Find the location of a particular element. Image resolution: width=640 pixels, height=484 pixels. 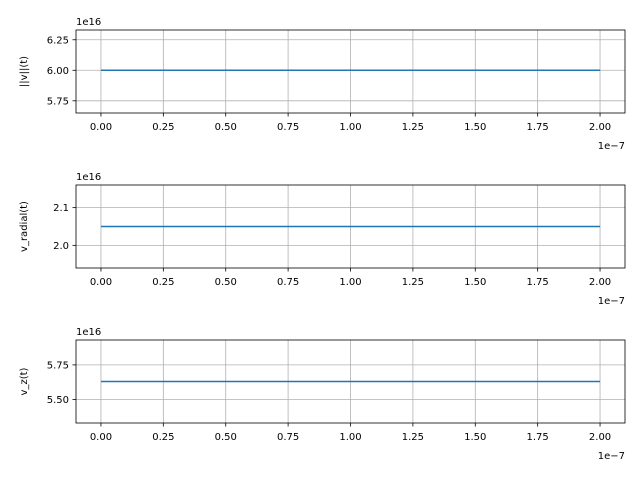

y-axis-label: v_radial(t) is located at coordinates (24, 226).